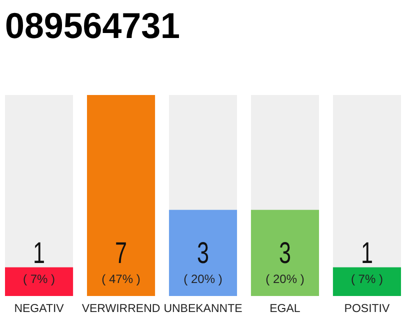  I want to click on x-tick-label: NEGATIV, so click(39, 309).